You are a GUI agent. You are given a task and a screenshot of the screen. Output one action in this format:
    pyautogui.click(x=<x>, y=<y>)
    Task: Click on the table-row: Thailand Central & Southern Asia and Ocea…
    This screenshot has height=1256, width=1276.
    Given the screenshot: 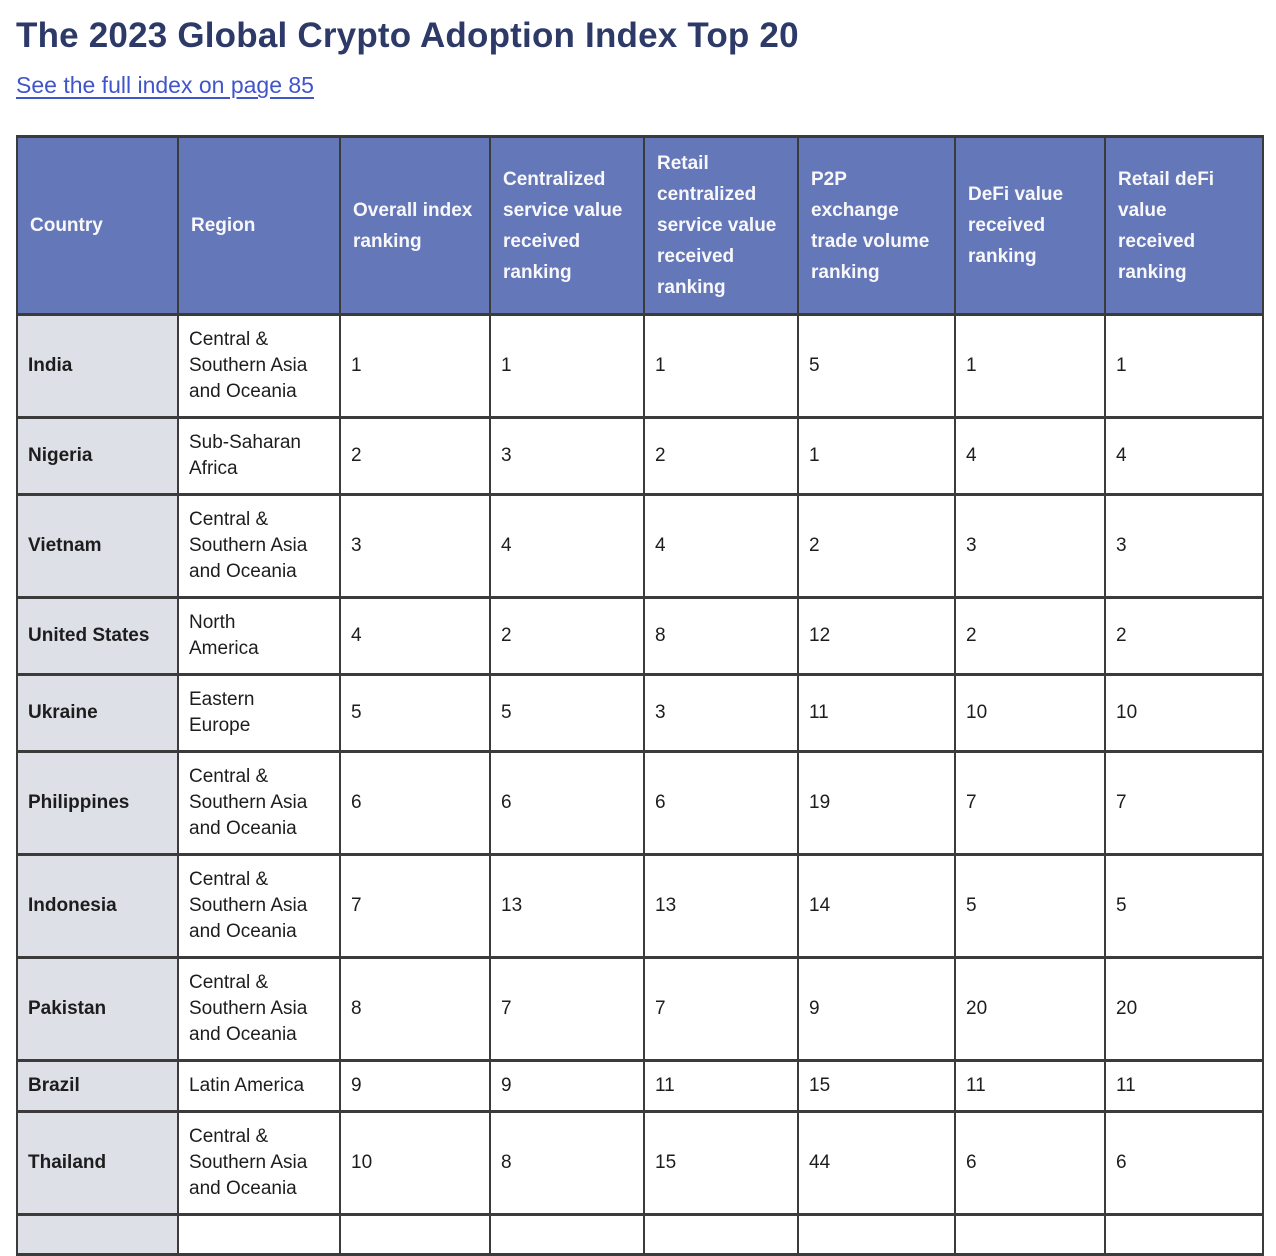 What is the action you would take?
    pyautogui.click(x=640, y=1163)
    